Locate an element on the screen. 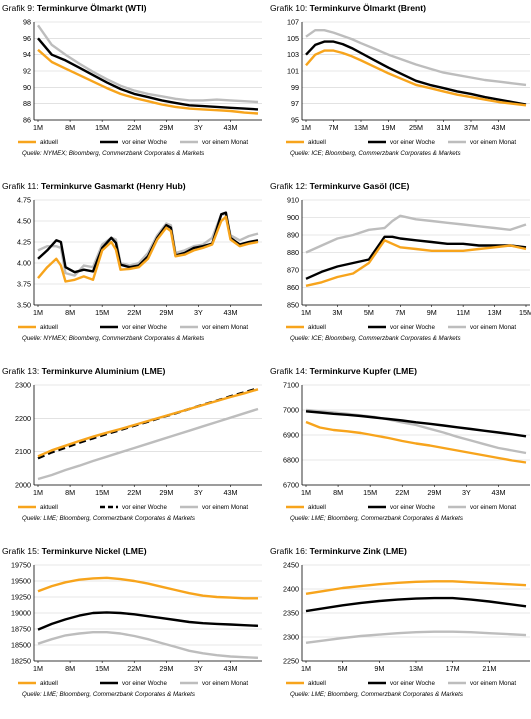 This screenshot has width=531, height=719. y-tick-label: 7000 is located at coordinates (291, 410).